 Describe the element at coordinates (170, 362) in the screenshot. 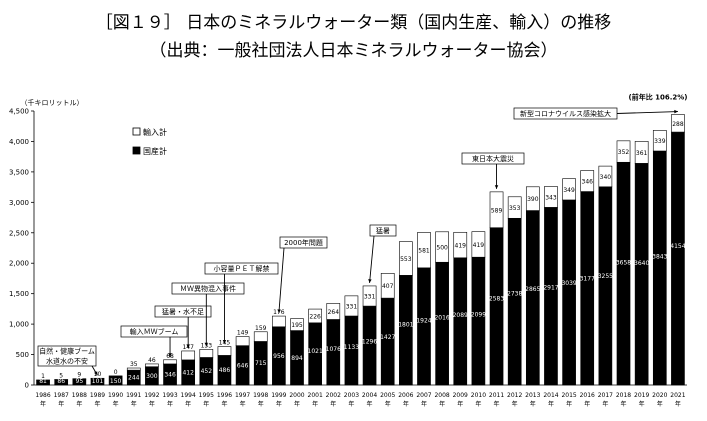

I see `bar-import-1993` at that location.